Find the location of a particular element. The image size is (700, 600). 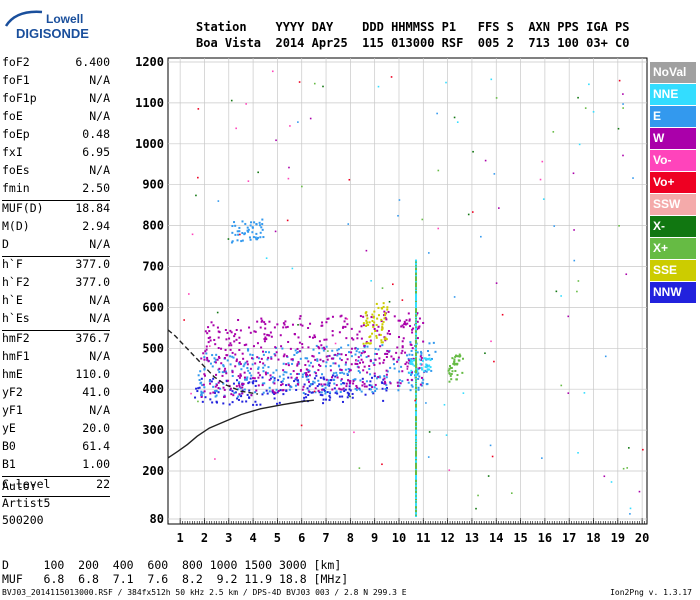

param-value: N/A is located at coordinates (99, 116).